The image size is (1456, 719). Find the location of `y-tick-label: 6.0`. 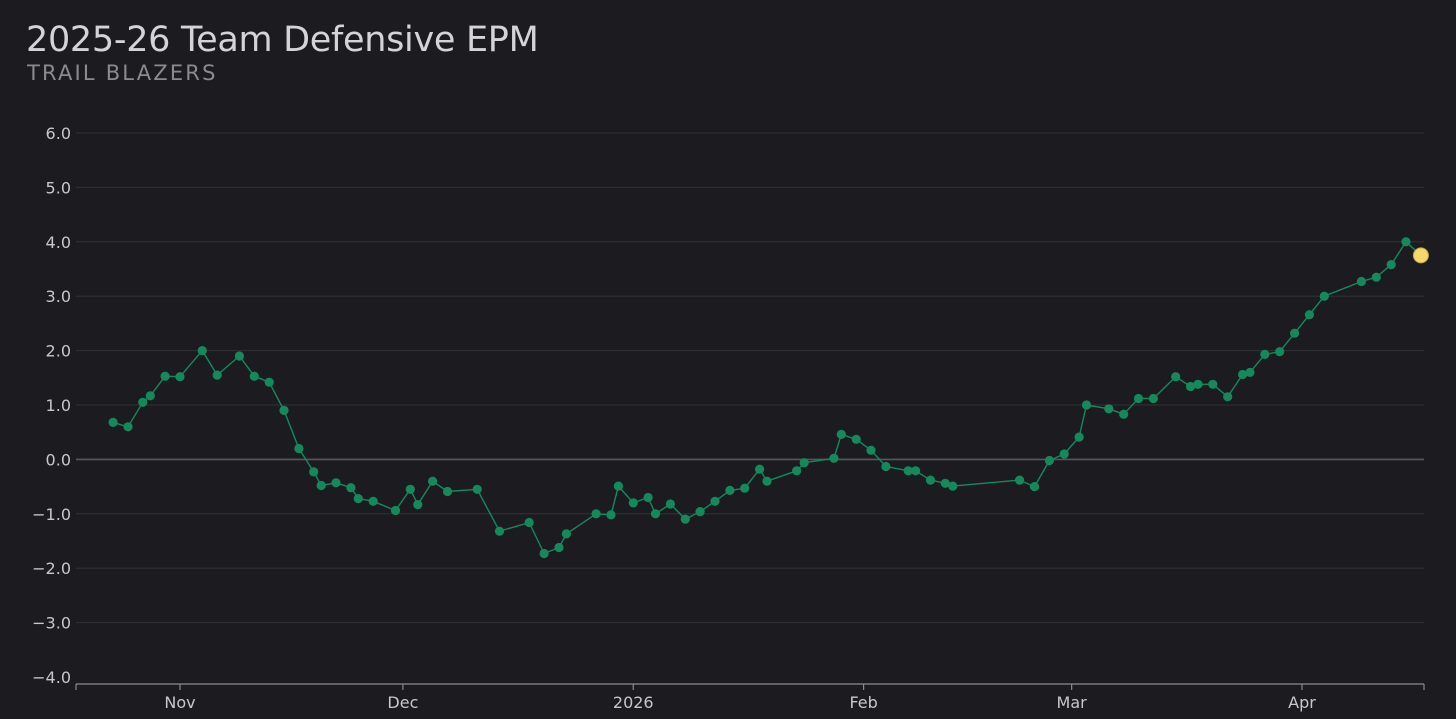

y-tick-label: 6.0 is located at coordinates (58, 133).